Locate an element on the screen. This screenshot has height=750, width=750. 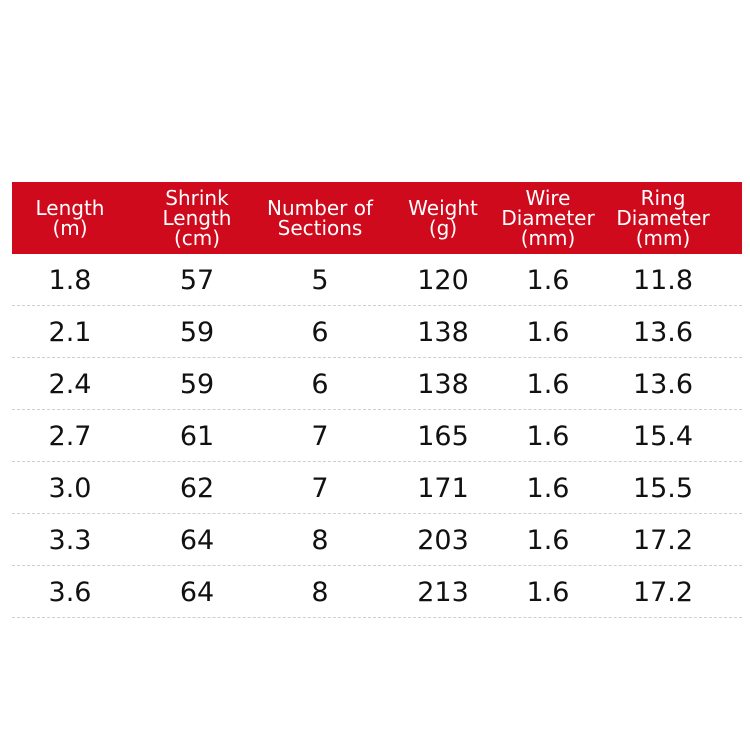
table-cell: 57 is located at coordinates (197, 280).